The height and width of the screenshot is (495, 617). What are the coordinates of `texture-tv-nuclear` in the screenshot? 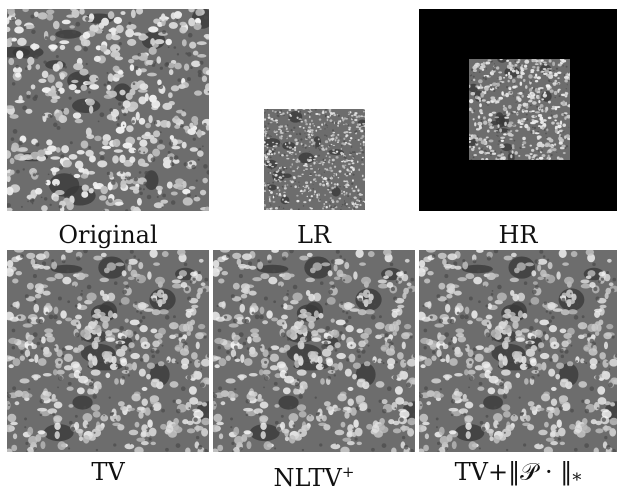 It's located at (518, 351).